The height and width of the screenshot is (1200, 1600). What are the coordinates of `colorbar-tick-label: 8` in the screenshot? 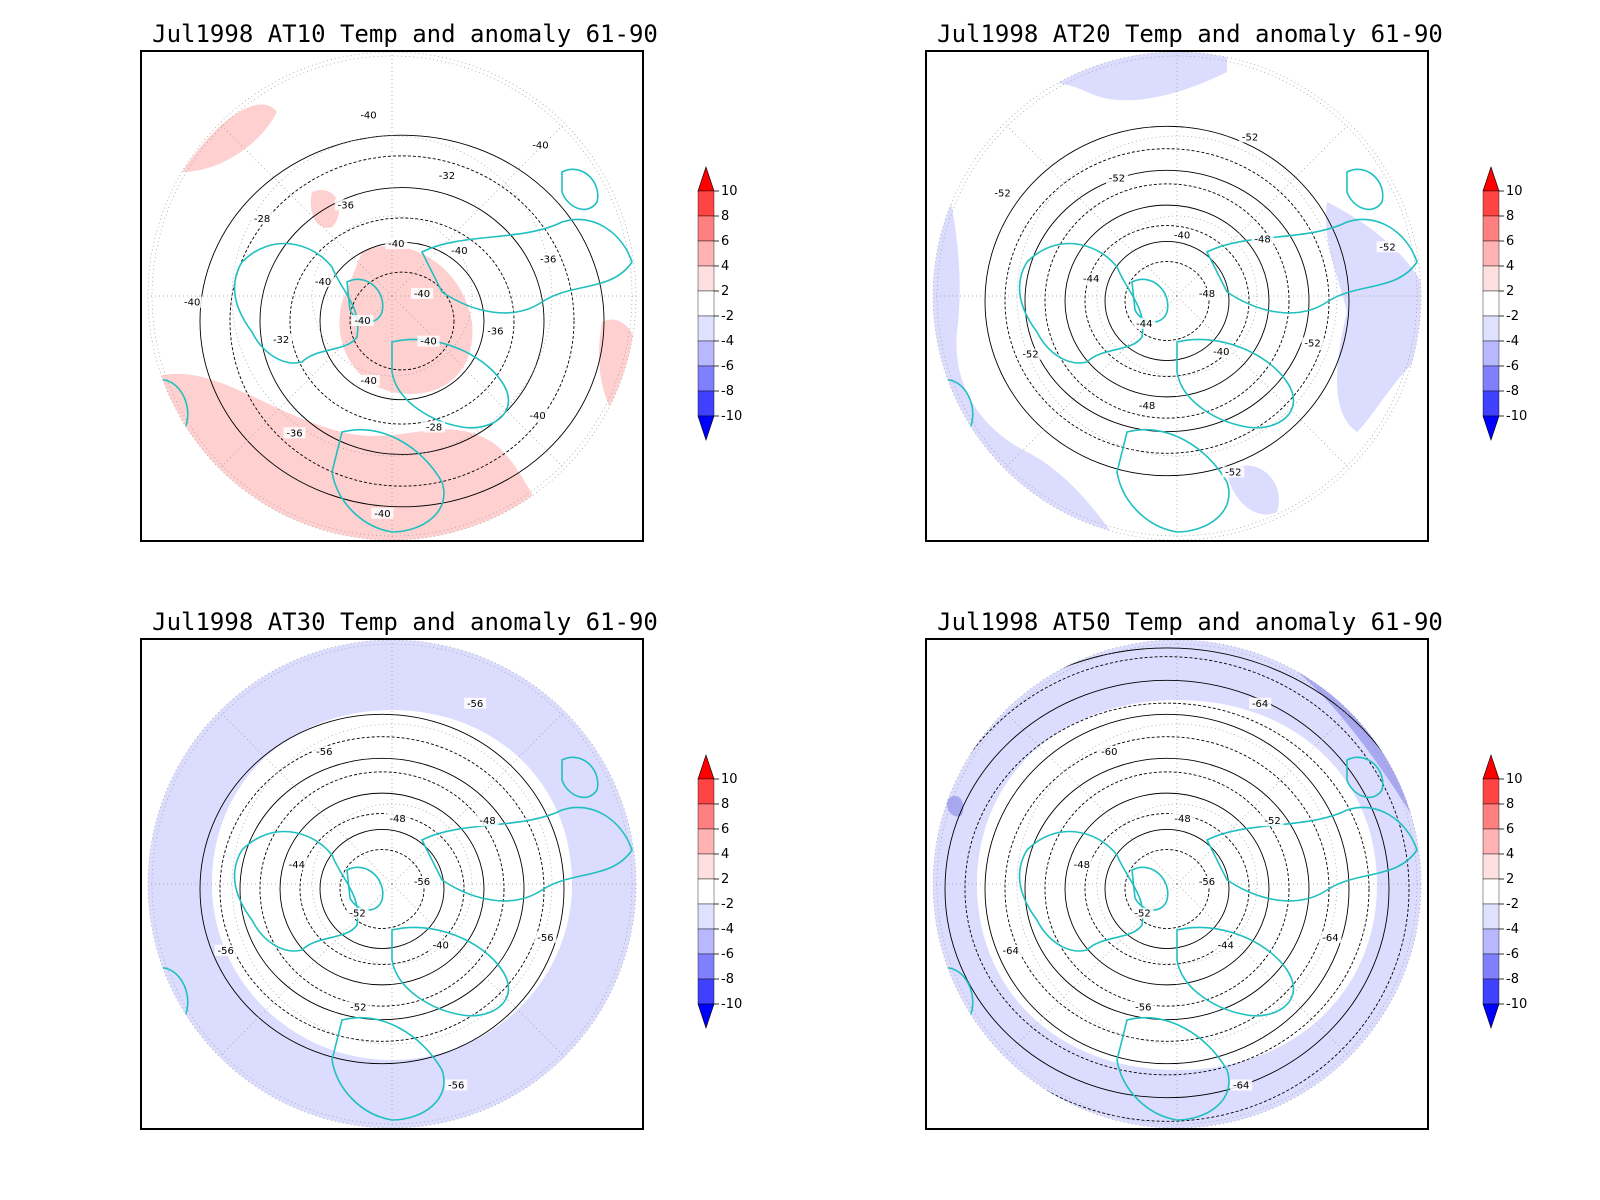 It's located at (725, 804).